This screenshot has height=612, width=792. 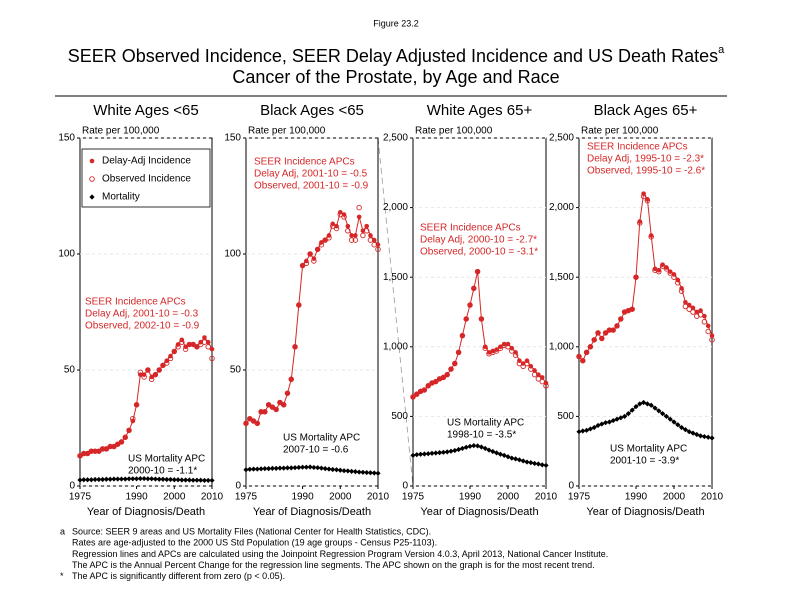 I want to click on annotation: SEER Incidence APCs, so click(x=637, y=147).